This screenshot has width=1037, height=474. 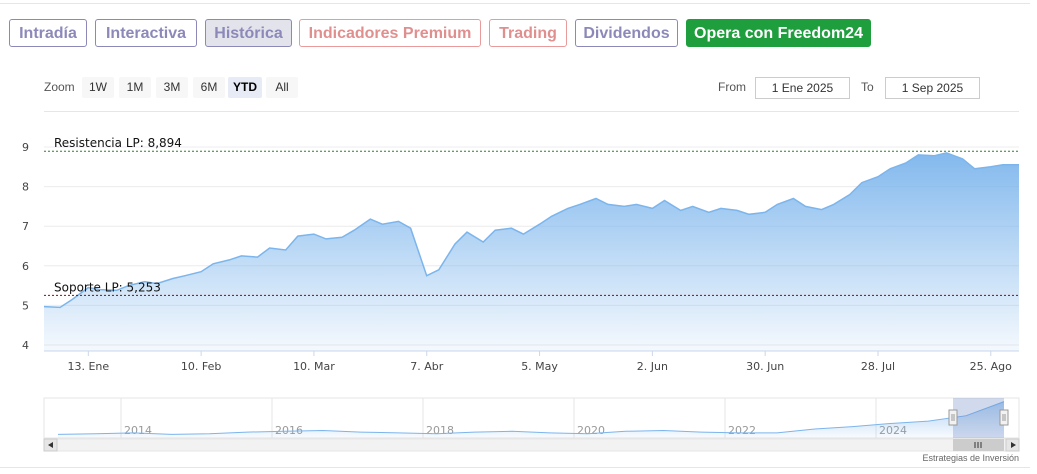 I want to click on freedom24-button: Opera con Freedom24, so click(x=778, y=33).